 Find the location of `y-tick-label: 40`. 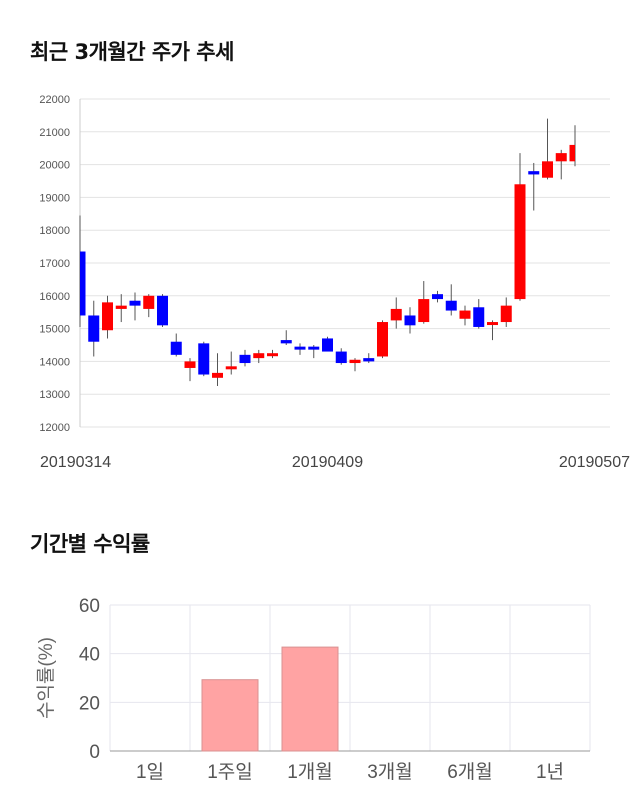

y-tick-label: 40 is located at coordinates (89, 655).